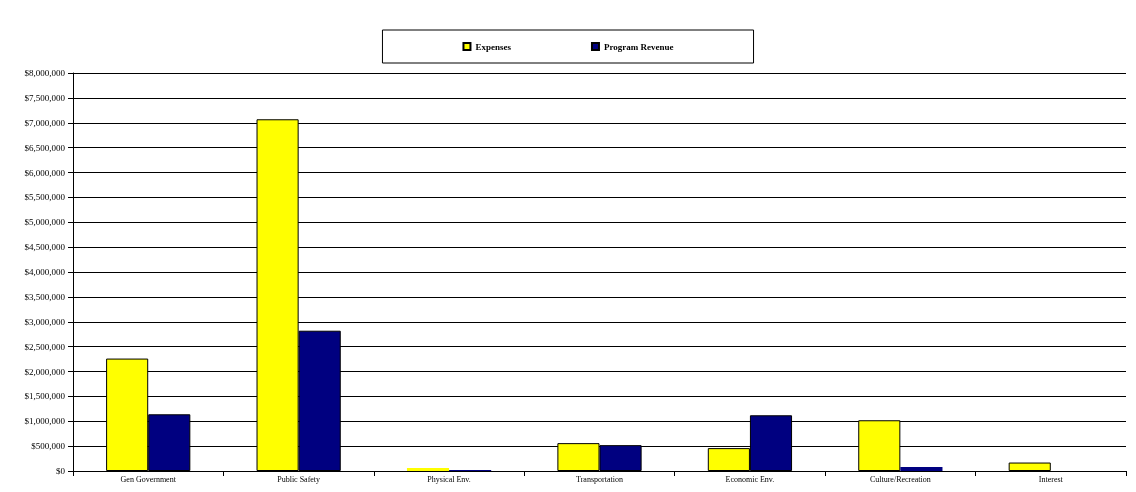  What do you see at coordinates (45, 97) in the screenshot?
I see `y-tick-label: $7,500,000` at bounding box center [45, 97].